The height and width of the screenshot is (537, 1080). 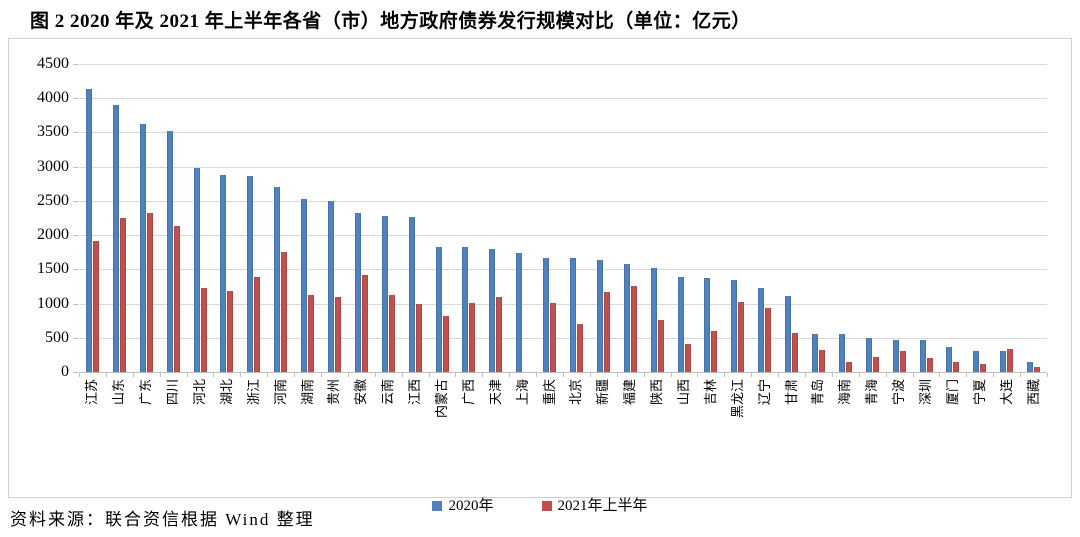 What do you see at coordinates (683, 392) in the screenshot?
I see `x-axis-label-text: 山西` at bounding box center [683, 392].